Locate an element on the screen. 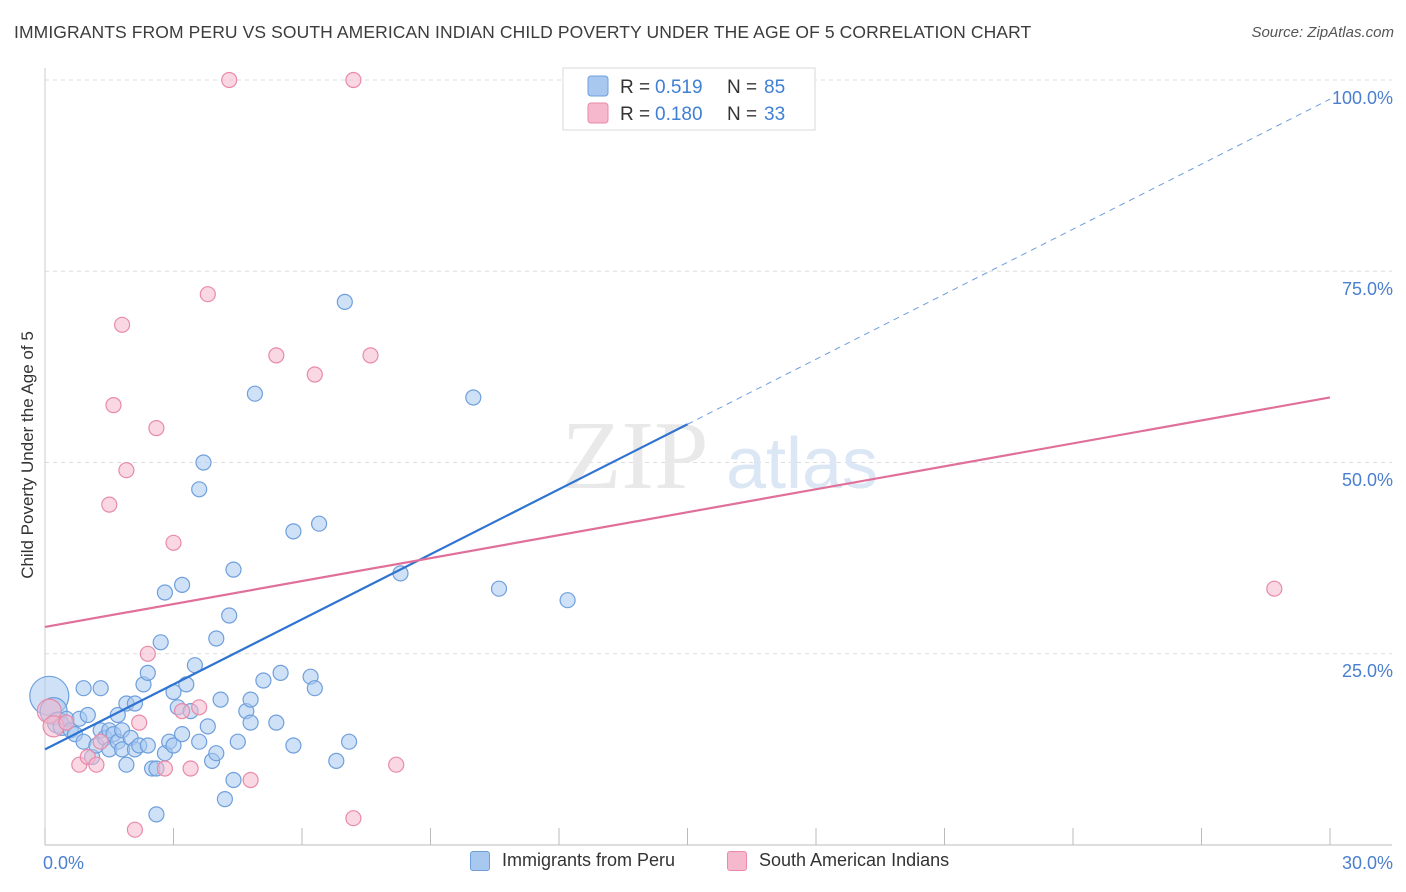 This screenshot has width=1406, height=892. x-tick-label-min: 0.0% is located at coordinates (63, 863).